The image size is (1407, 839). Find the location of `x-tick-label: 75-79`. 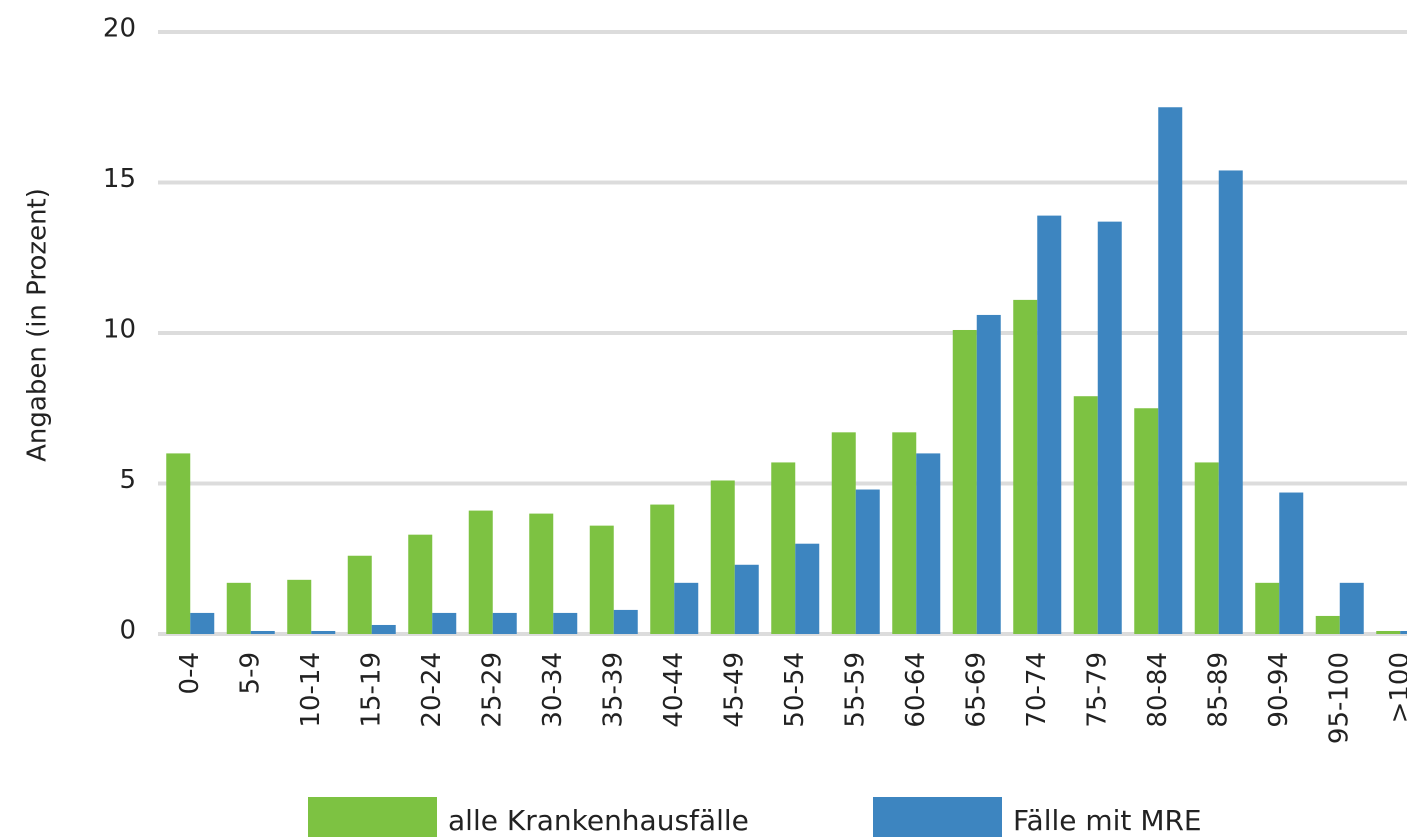

x-tick-label: 75-79 is located at coordinates (1097, 690).